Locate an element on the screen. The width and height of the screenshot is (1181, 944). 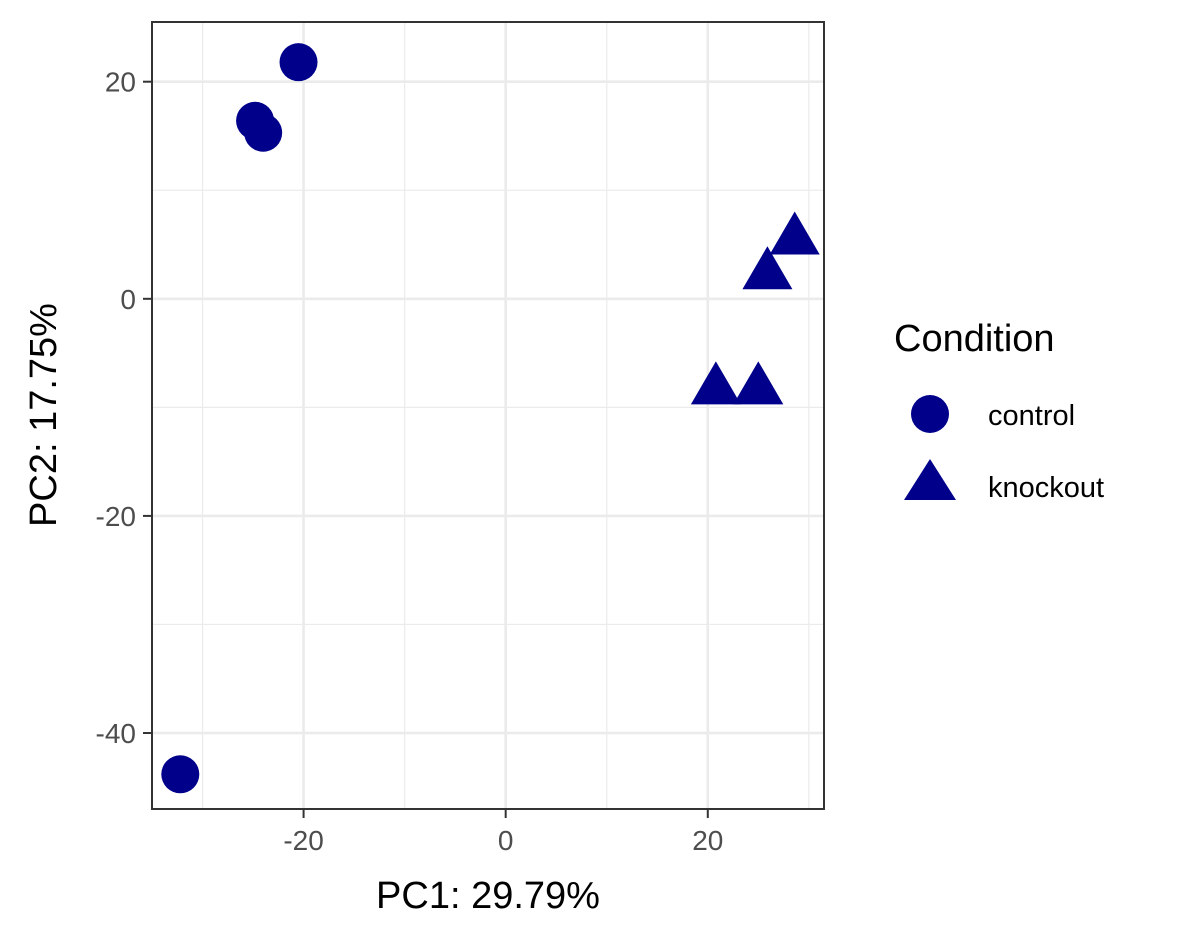
legend-title: Condition is located at coordinates (974, 339).